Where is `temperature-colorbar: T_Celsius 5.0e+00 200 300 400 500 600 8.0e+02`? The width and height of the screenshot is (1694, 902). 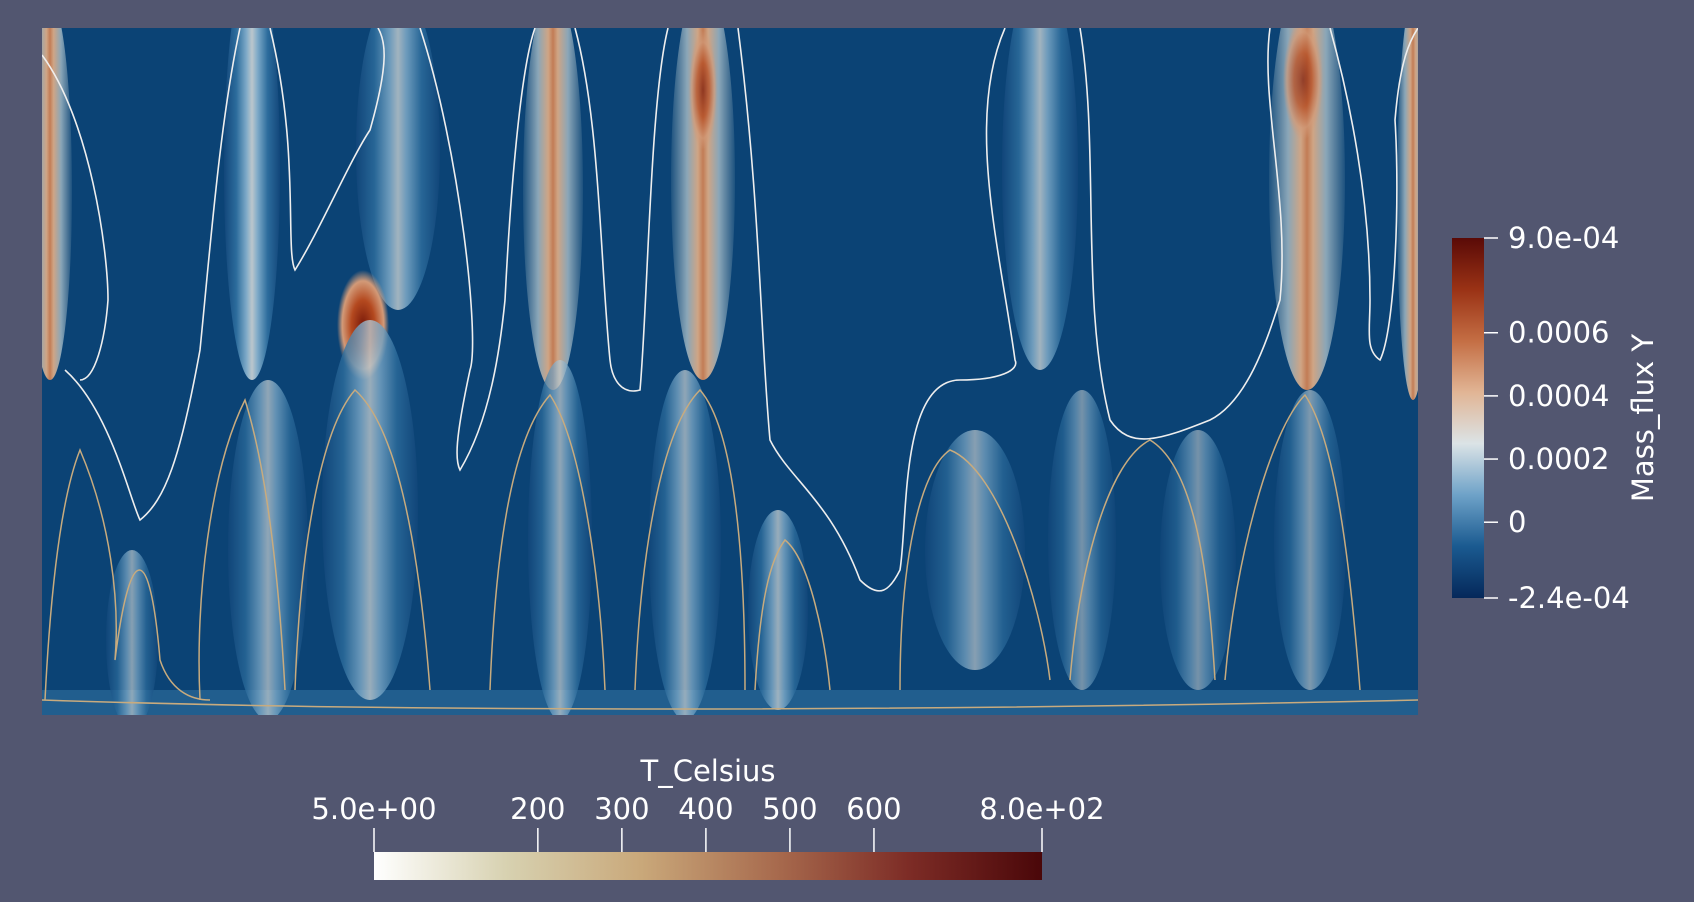 temperature-colorbar: T_Celsius 5.0e+00 200 300 400 500 600 8.0e+02 is located at coordinates (708, 817).